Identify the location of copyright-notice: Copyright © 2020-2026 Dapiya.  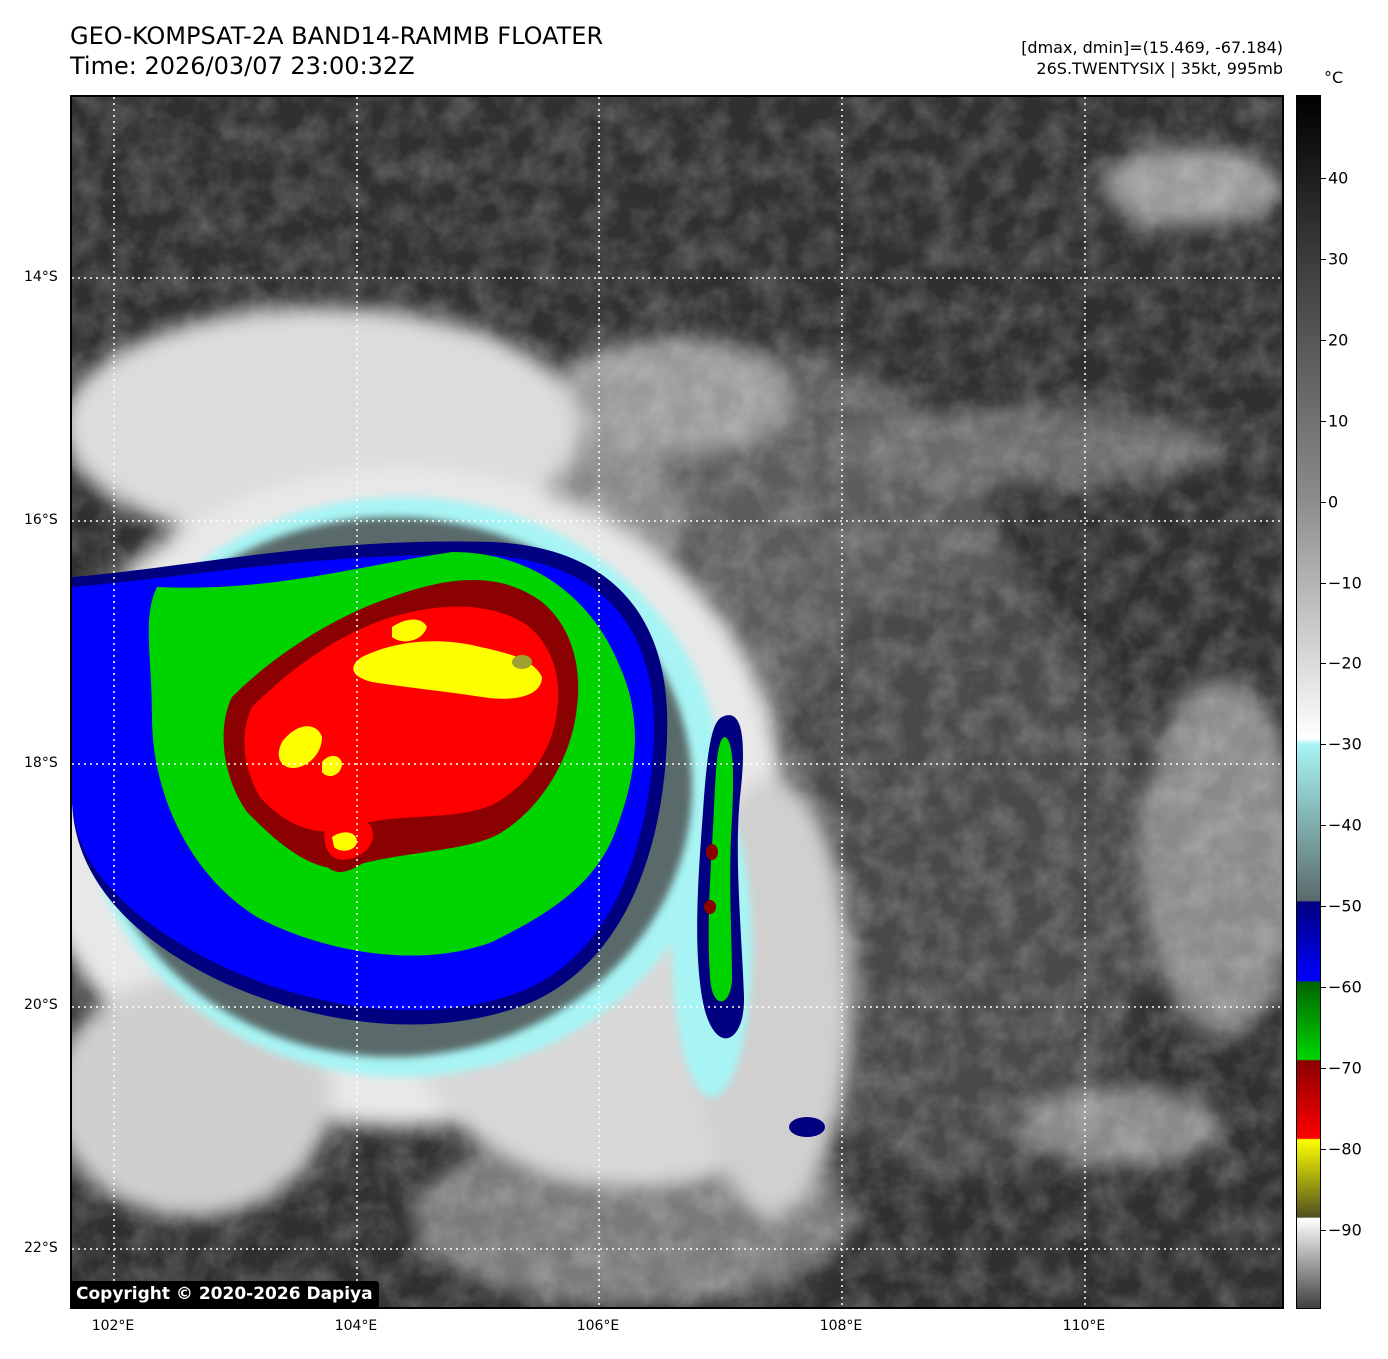
(225, 1294).